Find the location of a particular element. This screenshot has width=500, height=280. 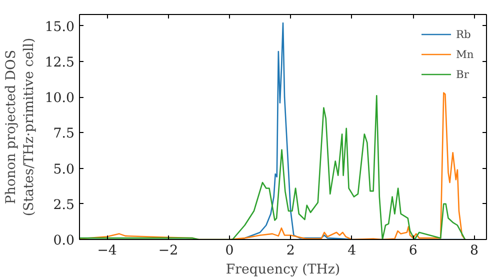

x-axis-title: Frequency (THz) is located at coordinates (283, 270).